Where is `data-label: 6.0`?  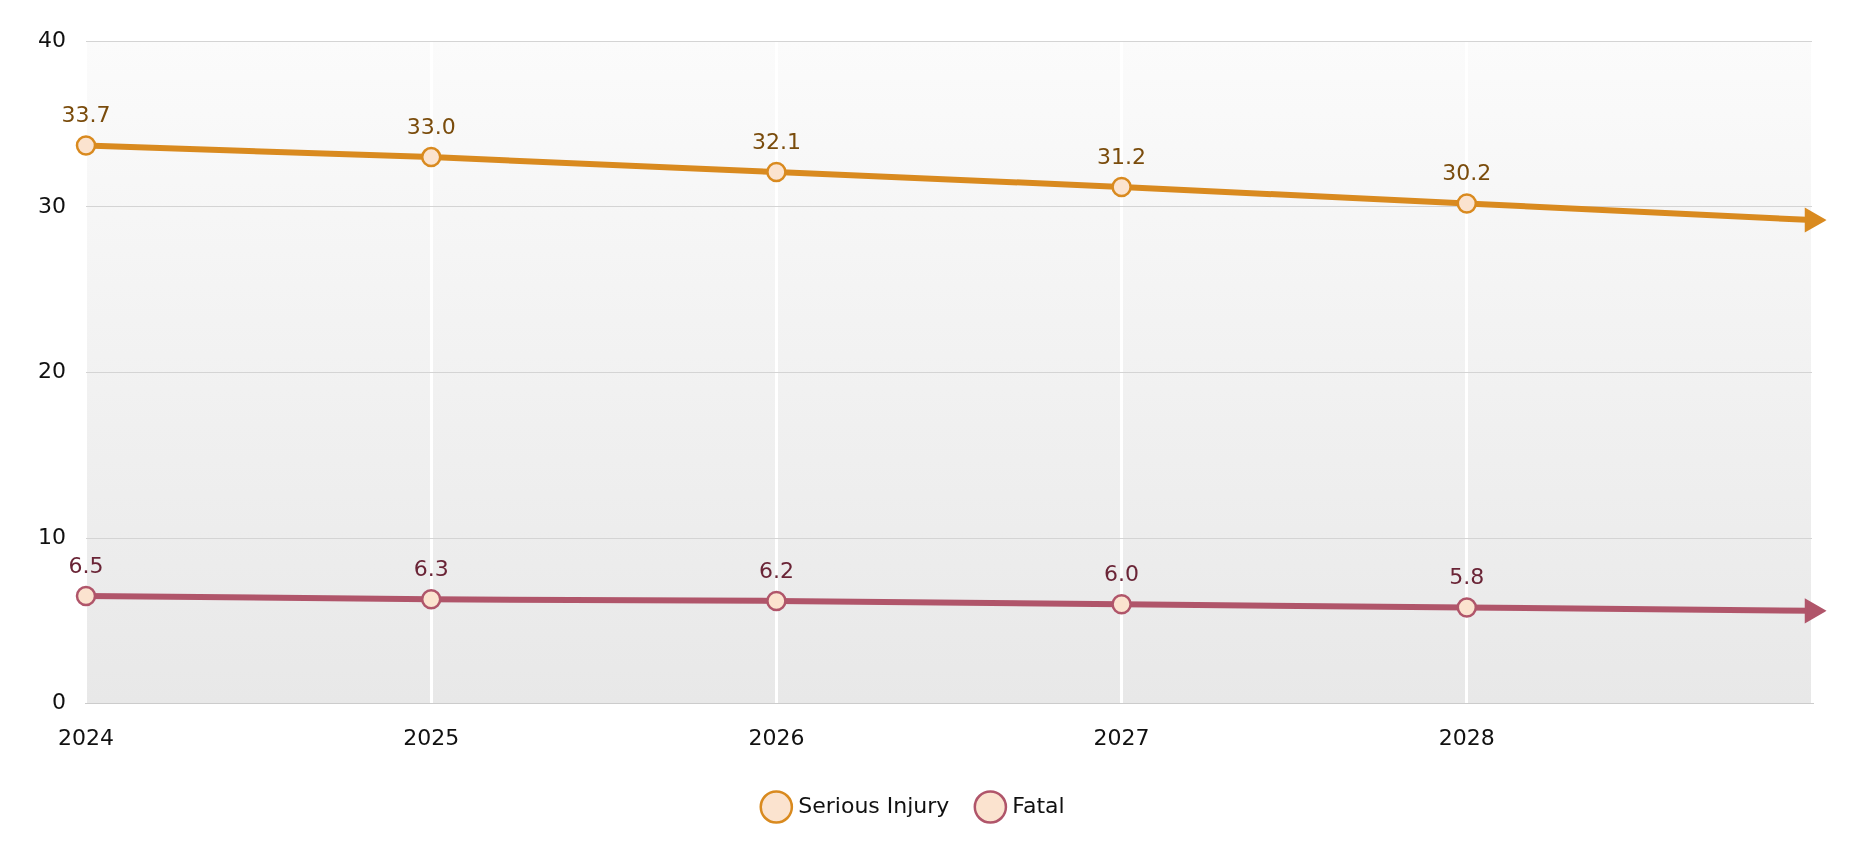 data-label: 6.0 is located at coordinates (1122, 573).